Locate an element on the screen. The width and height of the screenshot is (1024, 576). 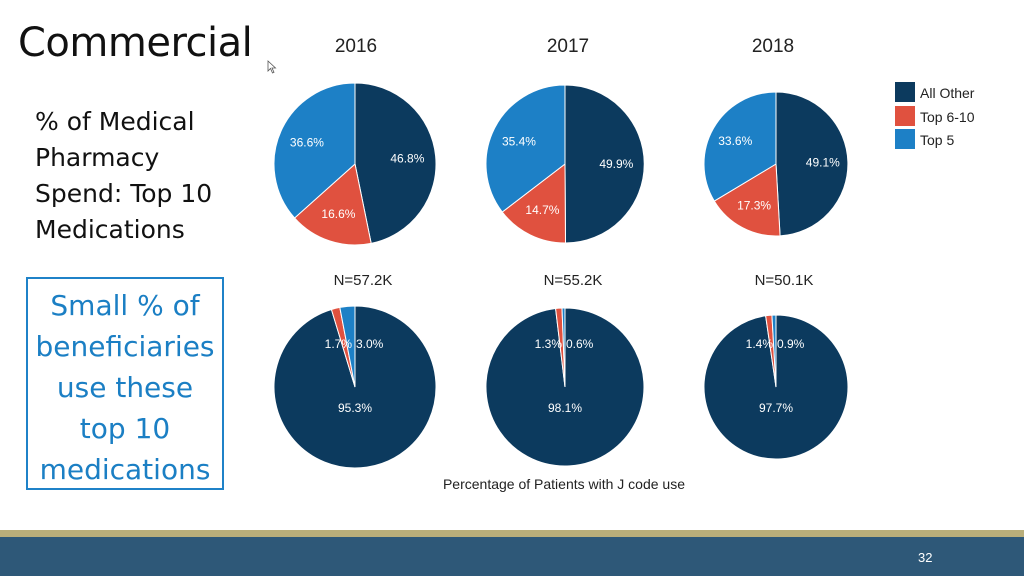
footer-band is located at coordinates (512, 553).